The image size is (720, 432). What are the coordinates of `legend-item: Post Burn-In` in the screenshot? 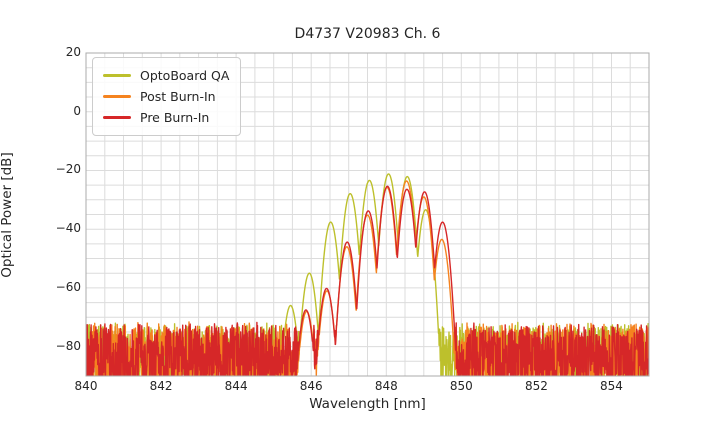 It's located at (166, 96).